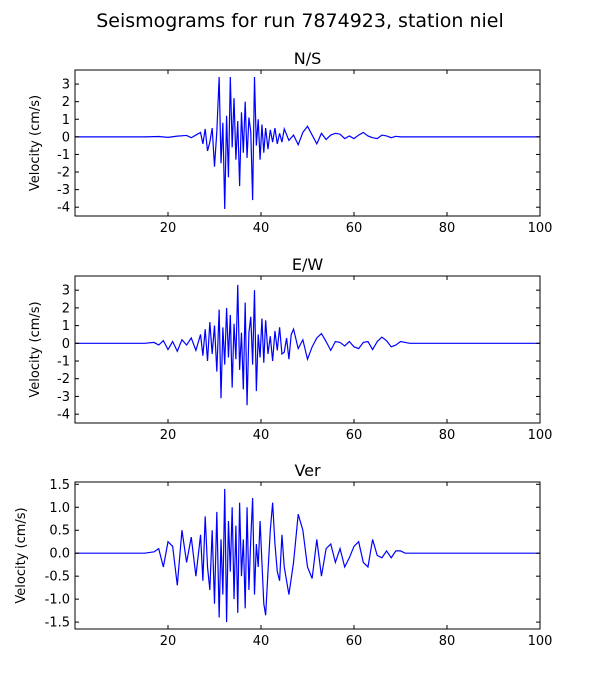 The height and width of the screenshot is (700, 600). Describe the element at coordinates (168, 228) in the screenshot. I see `x-tick-label-ns: 20` at that location.